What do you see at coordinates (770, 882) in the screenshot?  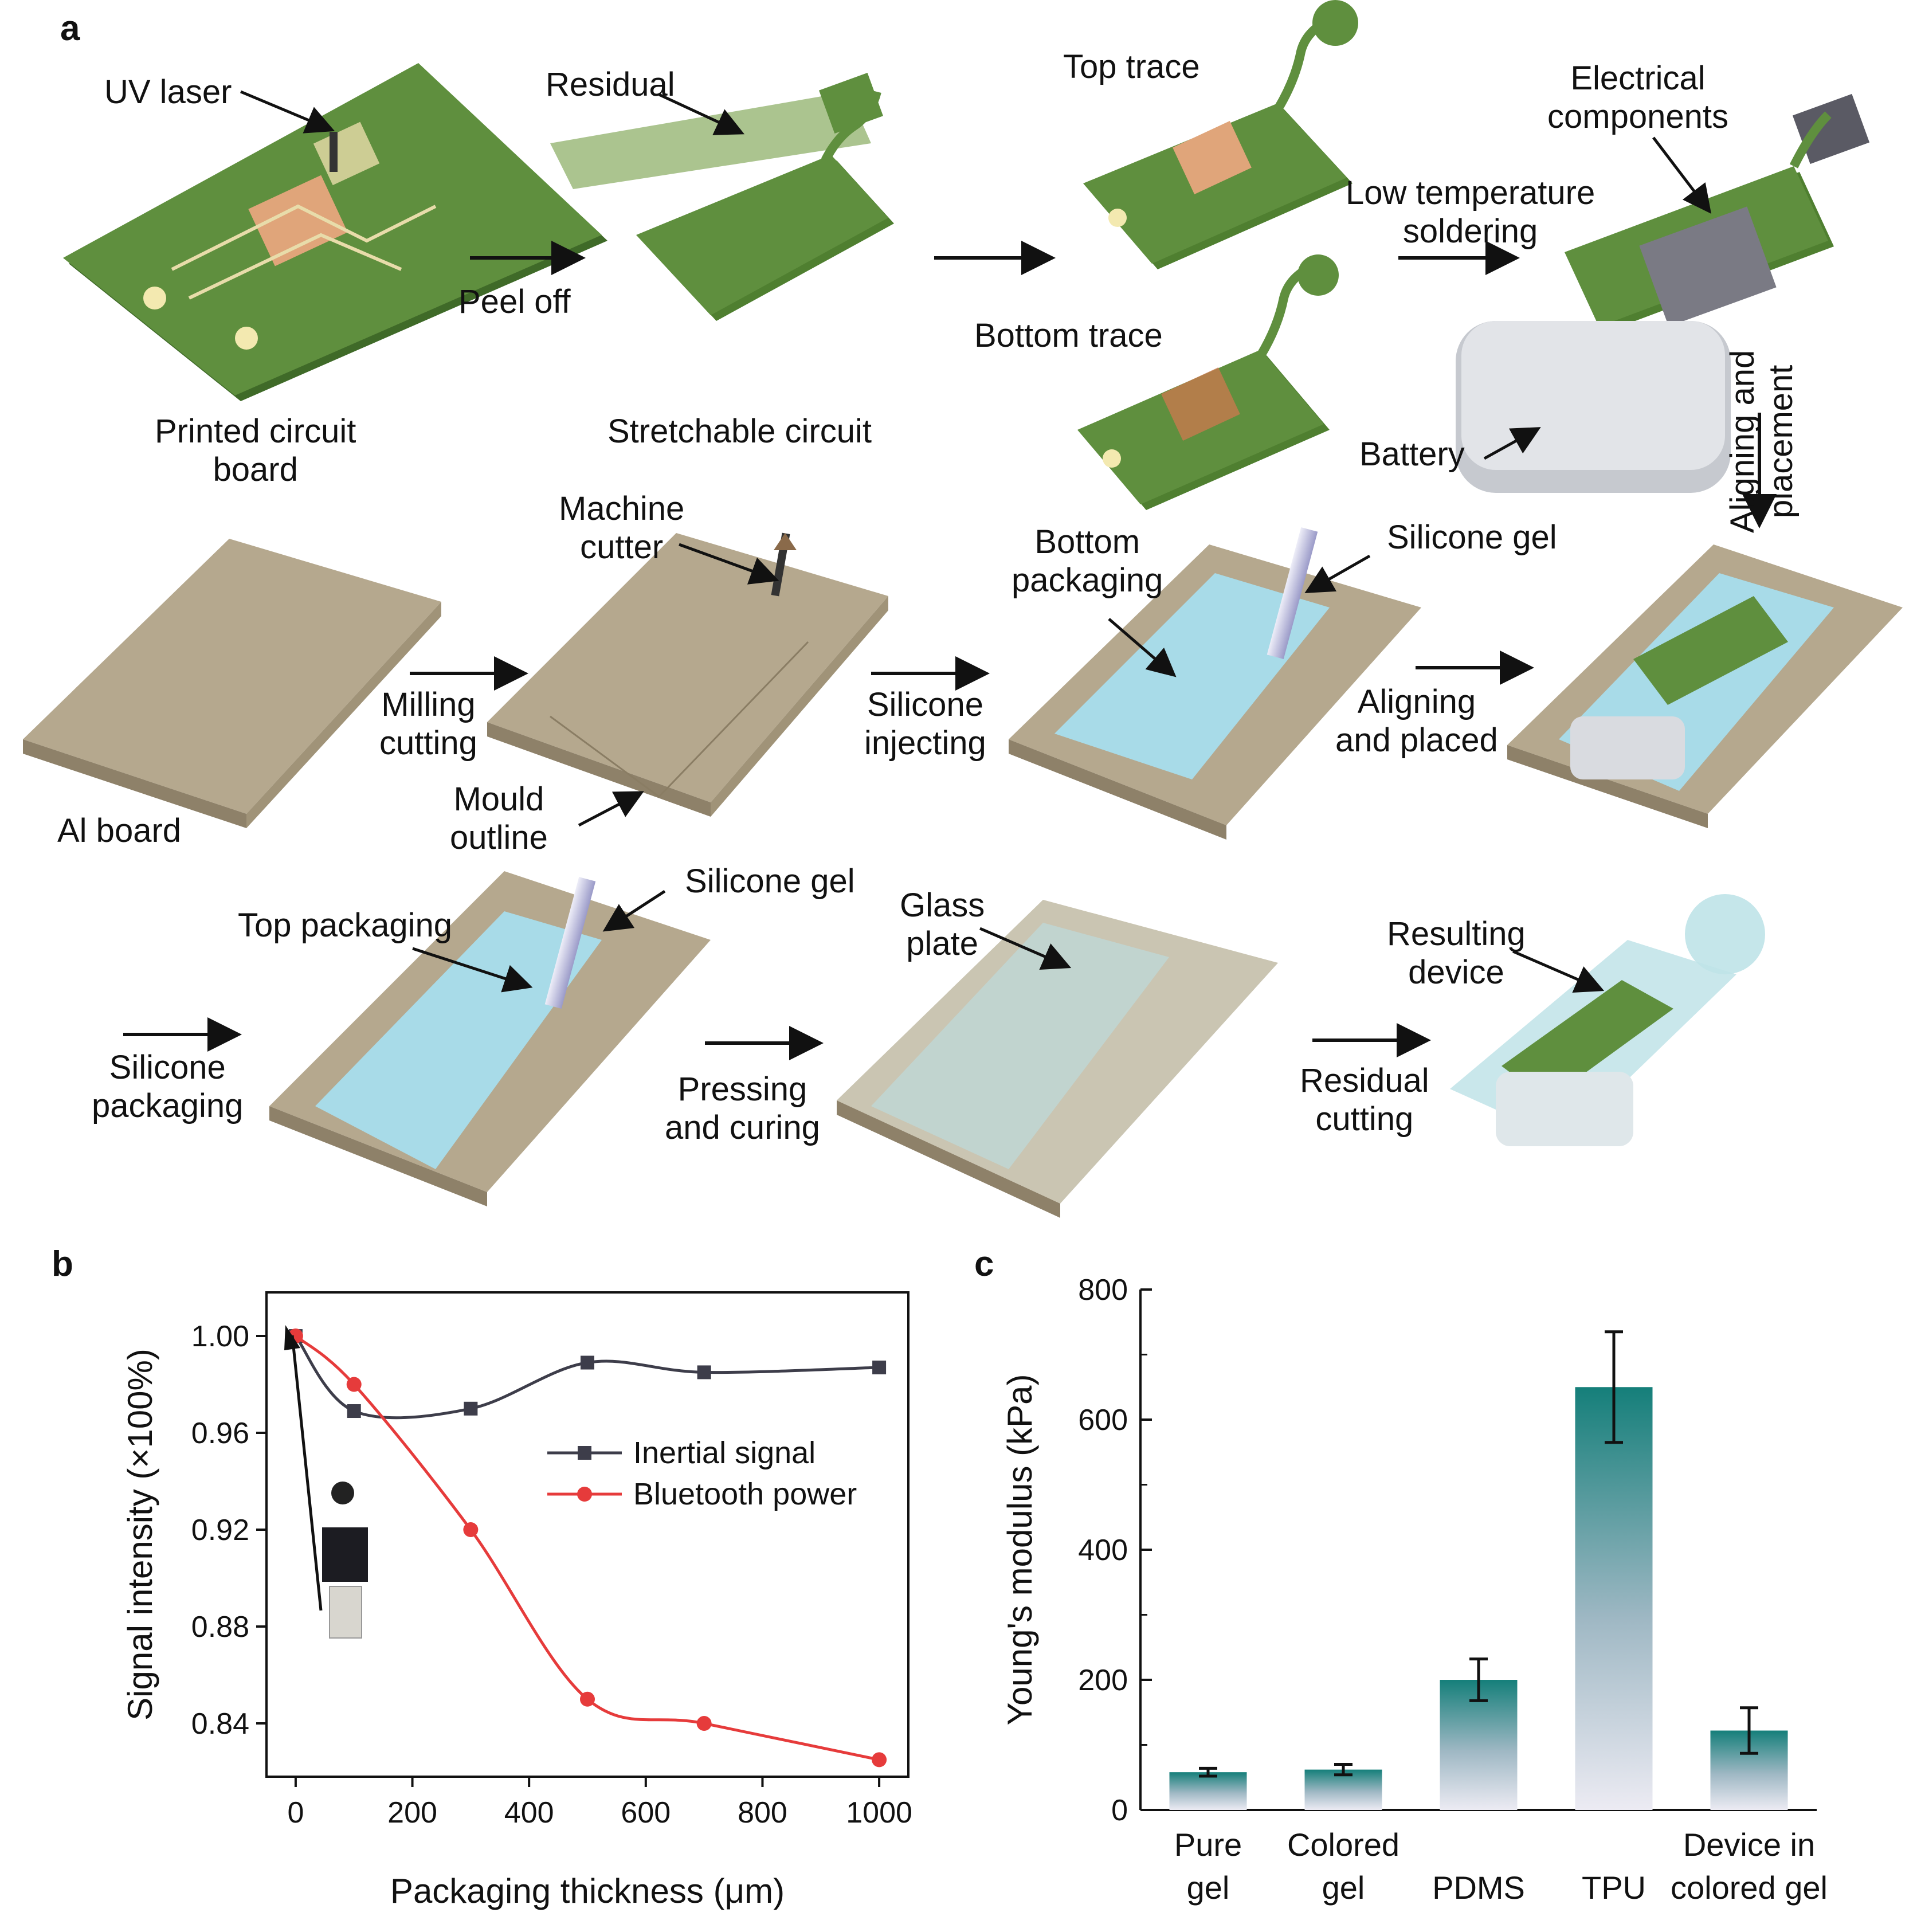 I see `label-silicone-gel-2: Silicone gel` at bounding box center [770, 882].